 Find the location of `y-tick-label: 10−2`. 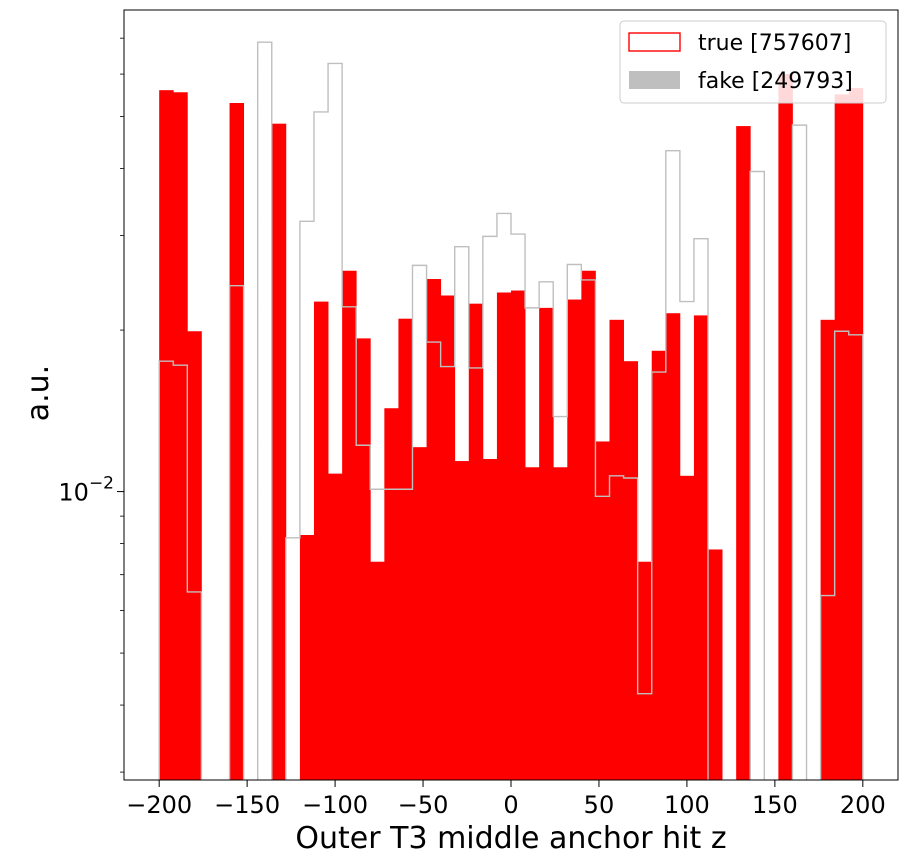

y-tick-label: 10−2 is located at coordinates (86, 490).